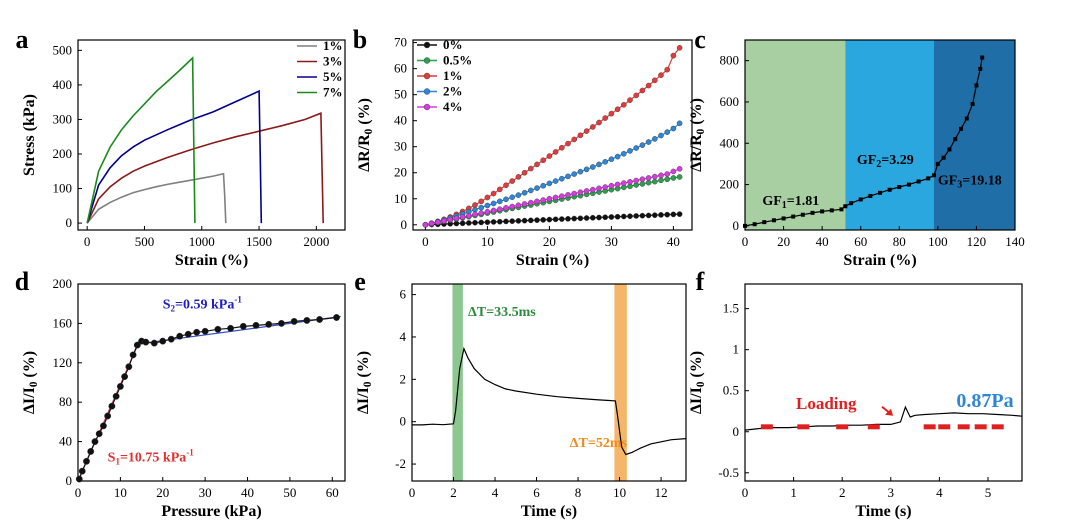 This screenshot has height=526, width=1080. What do you see at coordinates (1015, 241) in the screenshot?
I see `x-tick-label: 140` at bounding box center [1015, 241].